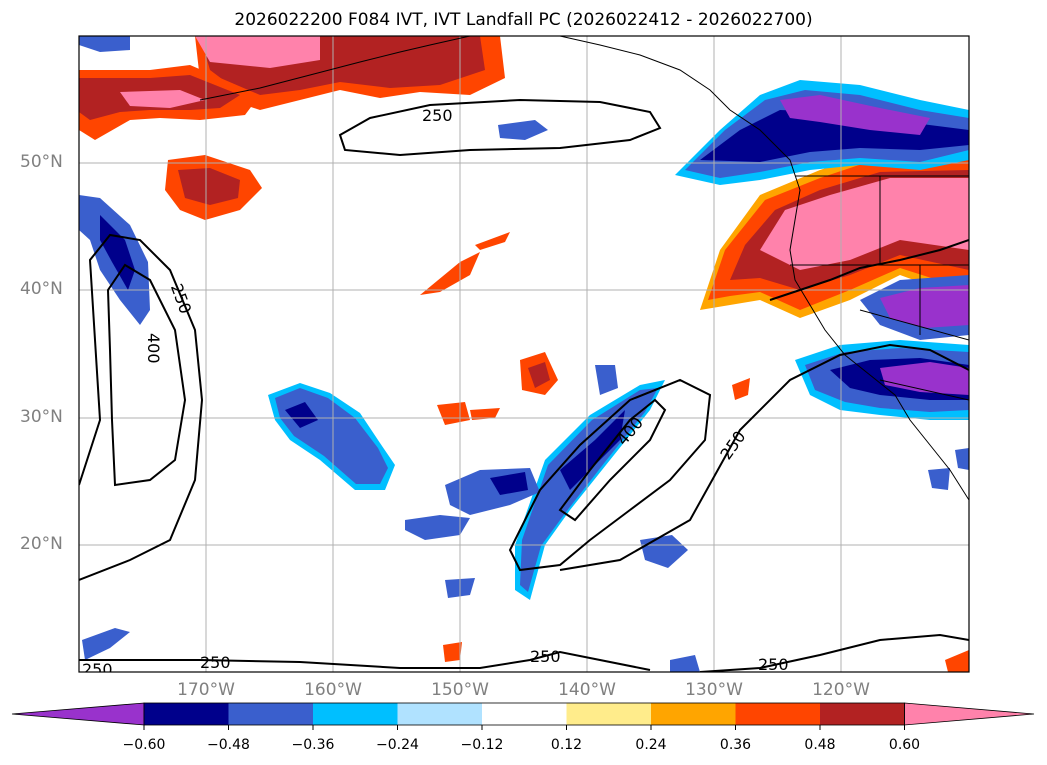 This screenshot has width=1047, height=765. Describe the element at coordinates (333, 690) in the screenshot. I see `lon-label: 160°W` at that location.